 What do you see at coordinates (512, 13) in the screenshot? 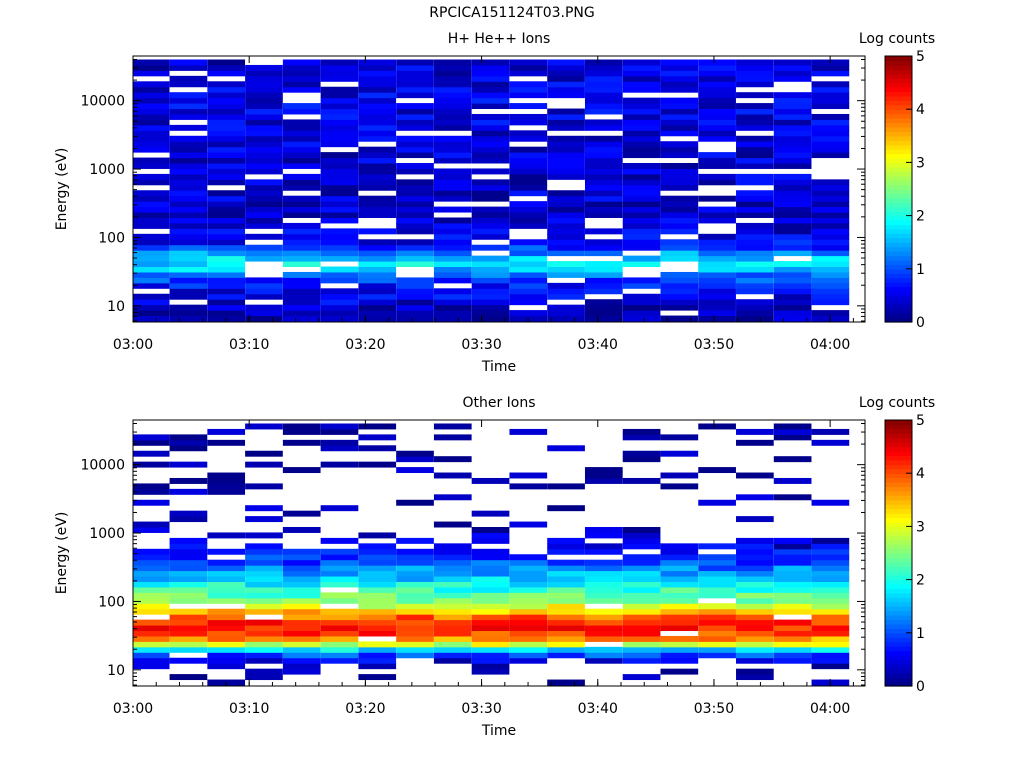
I see `figure-title: RPCICA151124T03.PNG` at bounding box center [512, 13].